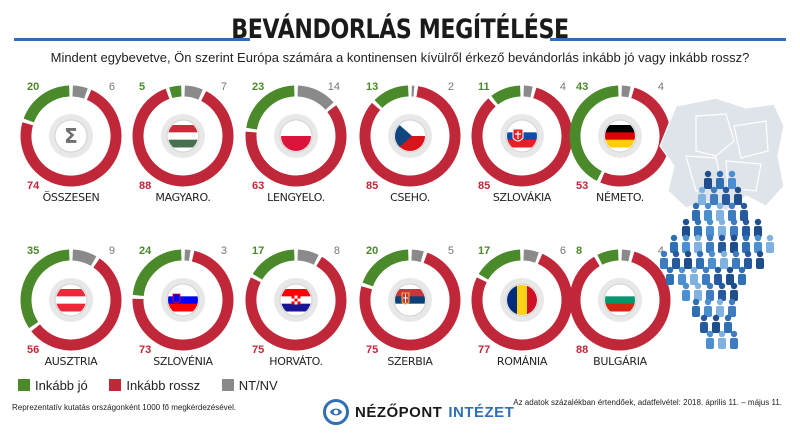  Describe the element at coordinates (145, 251) in the screenshot. I see `label-good: 24` at that location.